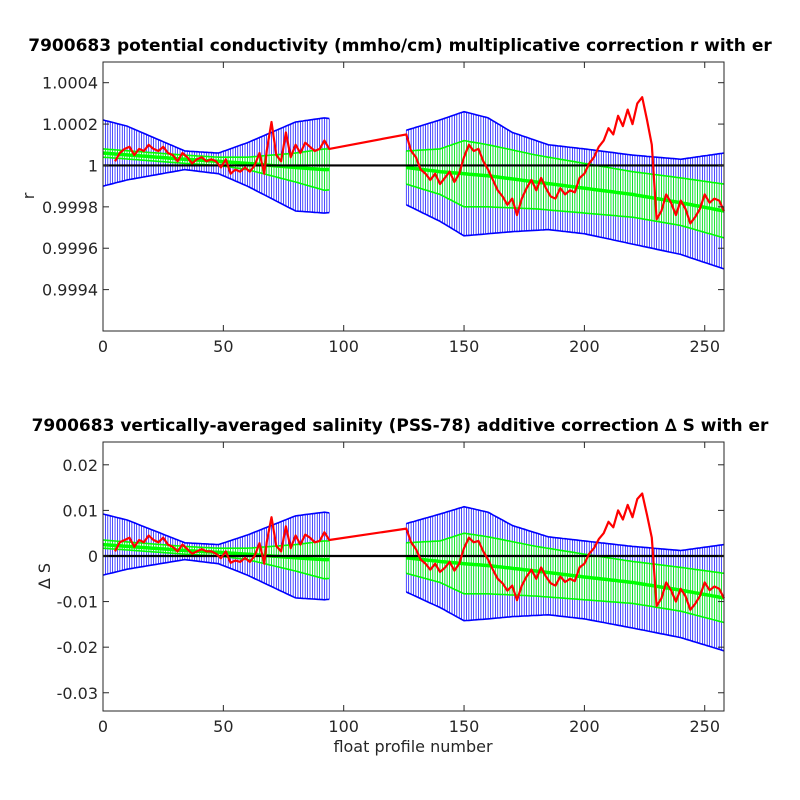 This screenshot has width=800, height=800. I want to click on y-tick-label: -0.01, so click(77, 602).